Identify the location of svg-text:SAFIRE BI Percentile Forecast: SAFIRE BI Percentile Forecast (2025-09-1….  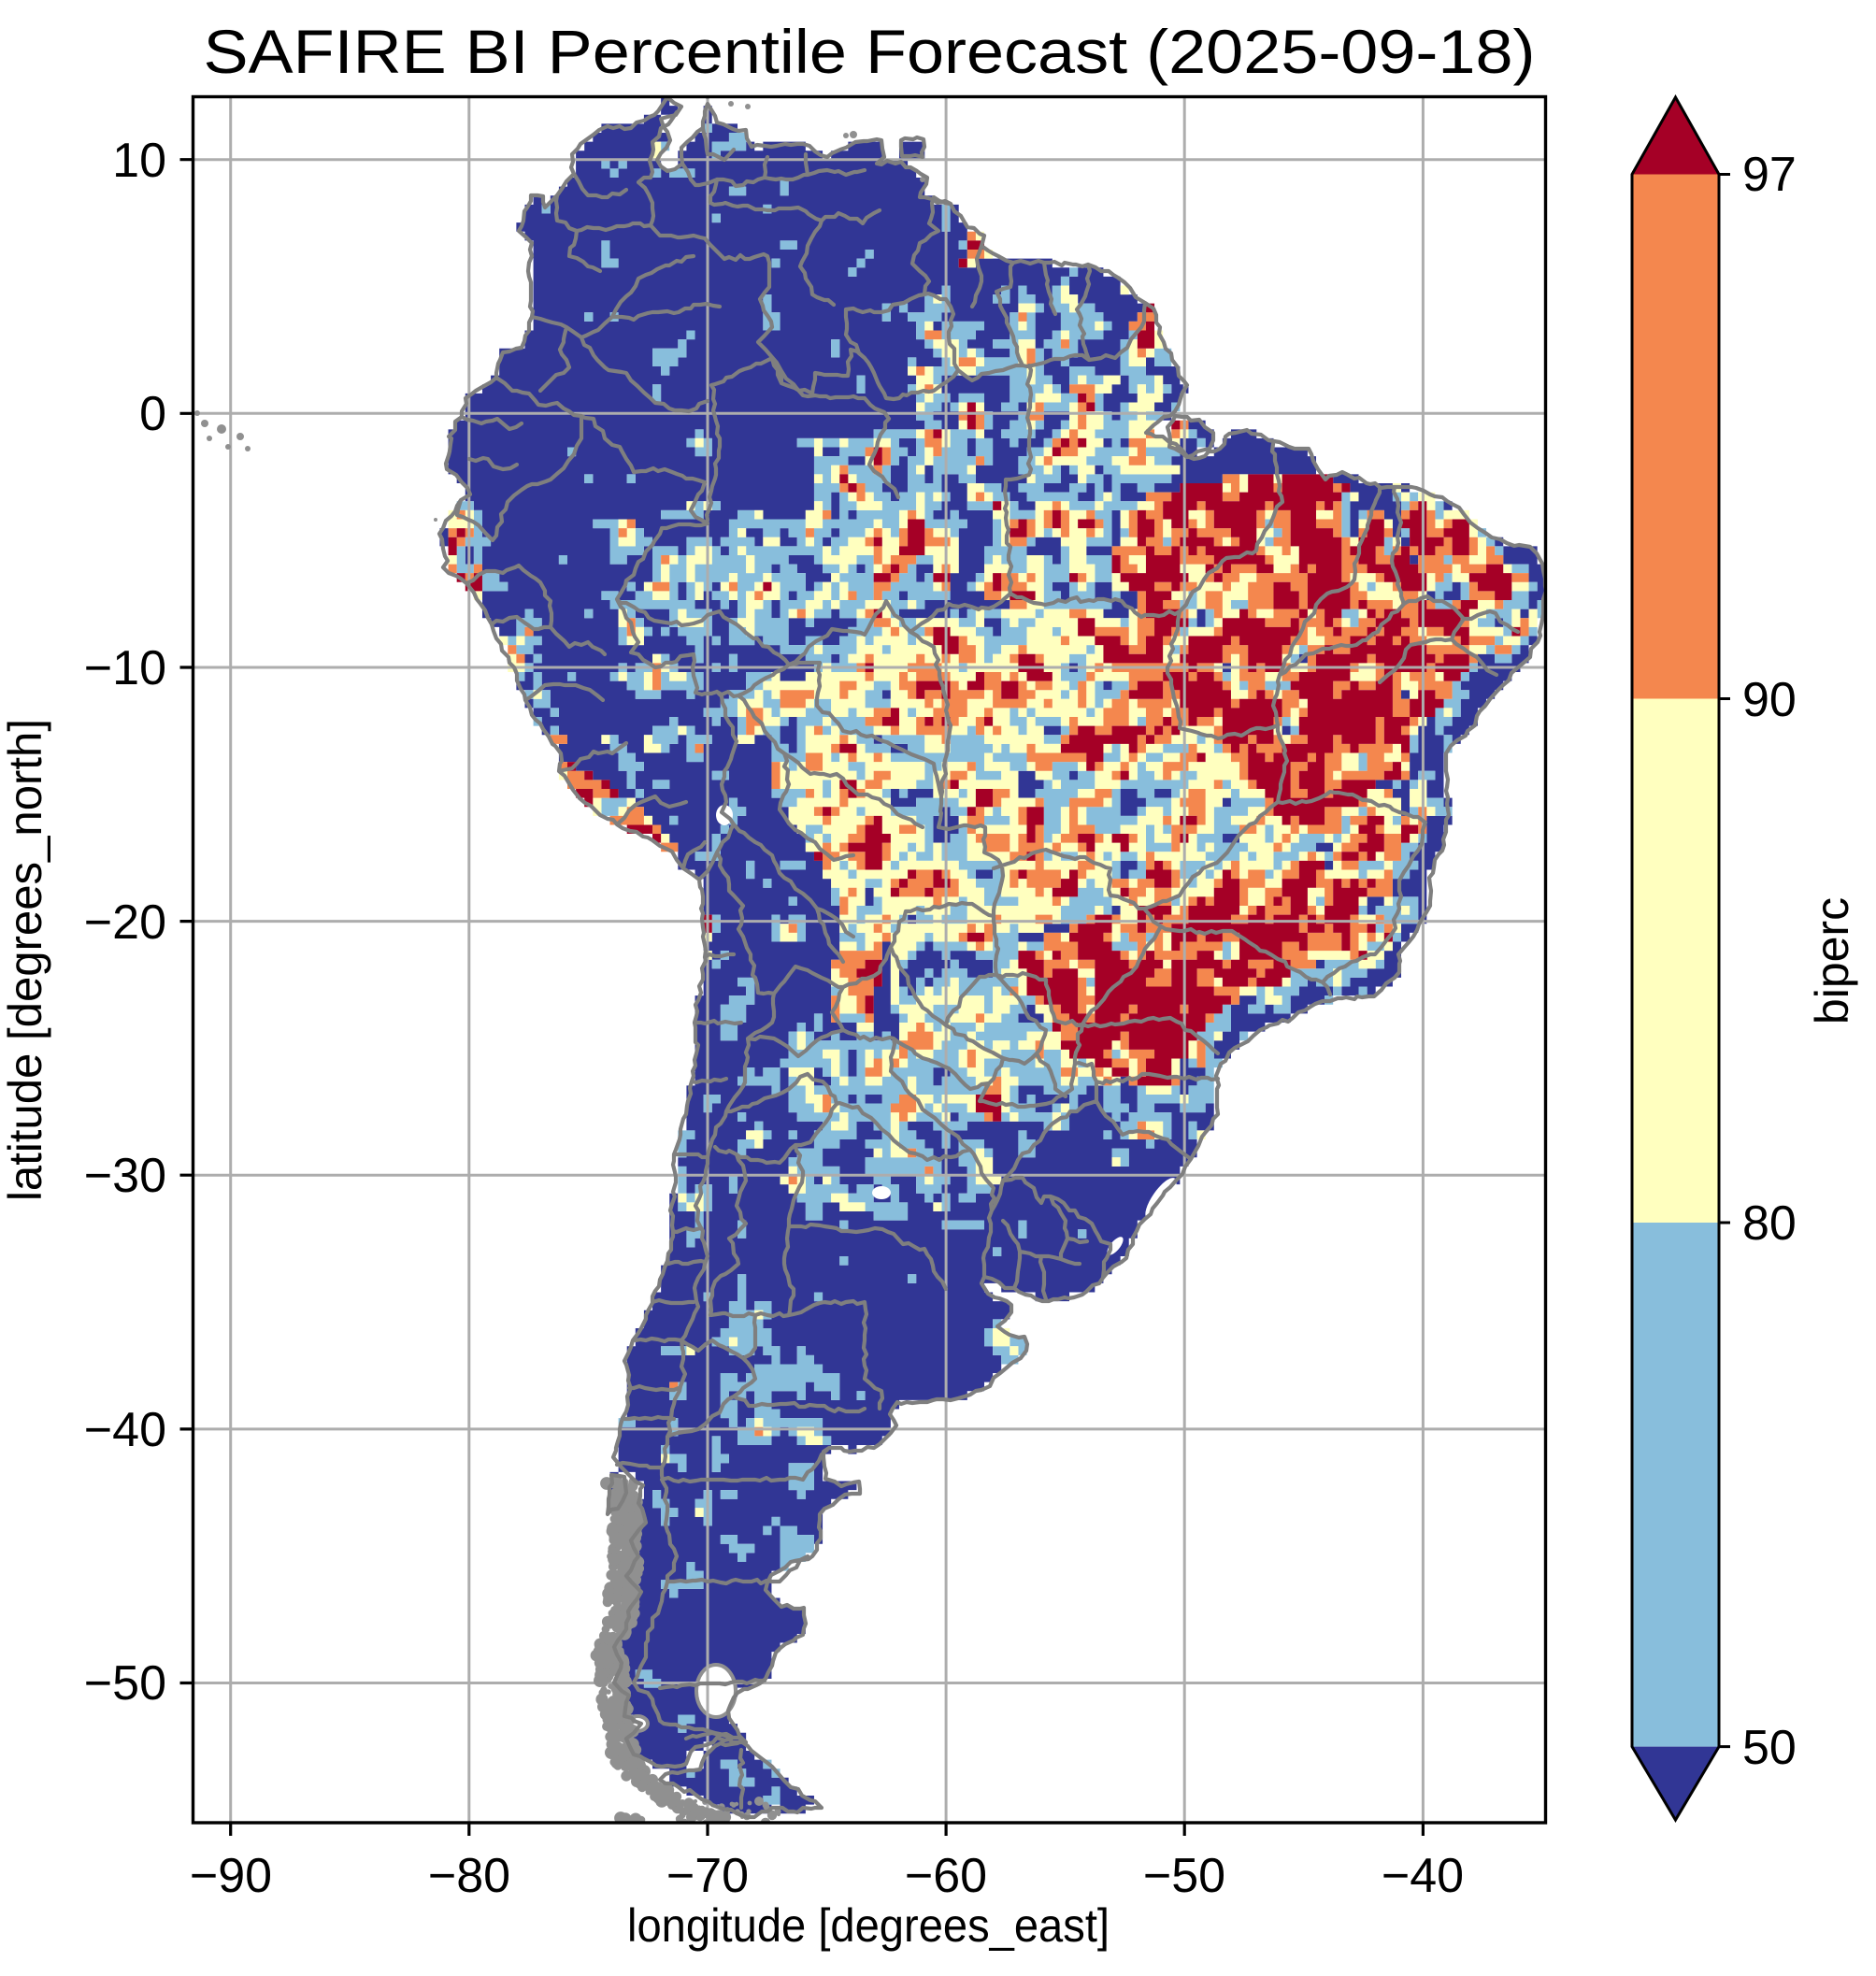
(870, 51).